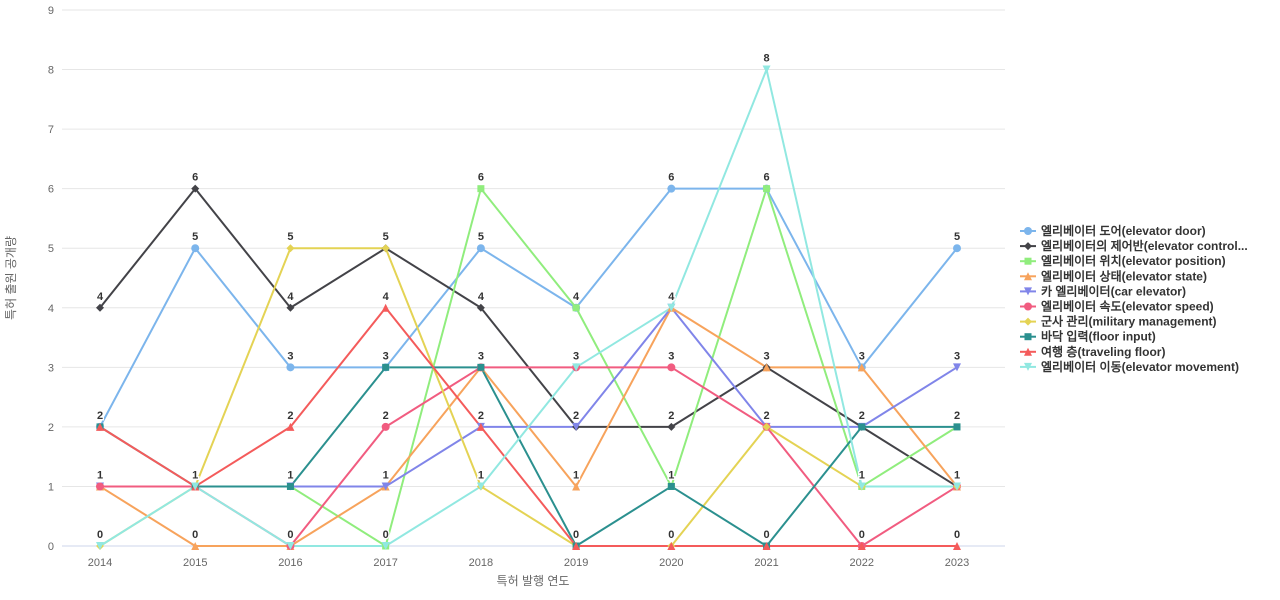 This screenshot has width=1280, height=600. What do you see at coordinates (1129, 321) in the screenshot?
I see `legend-label: 군사 관리(military management)` at bounding box center [1129, 321].